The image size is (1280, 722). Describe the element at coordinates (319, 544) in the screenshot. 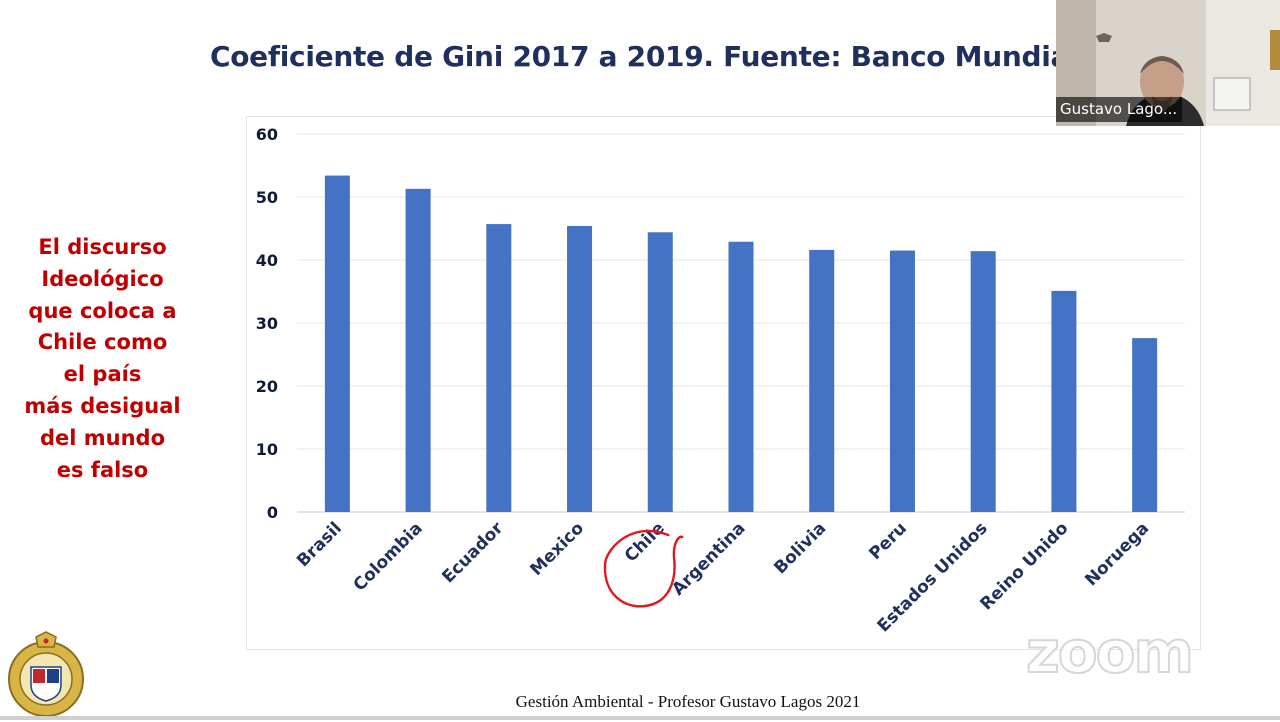

I see `x-category-label: Brasil` at that location.